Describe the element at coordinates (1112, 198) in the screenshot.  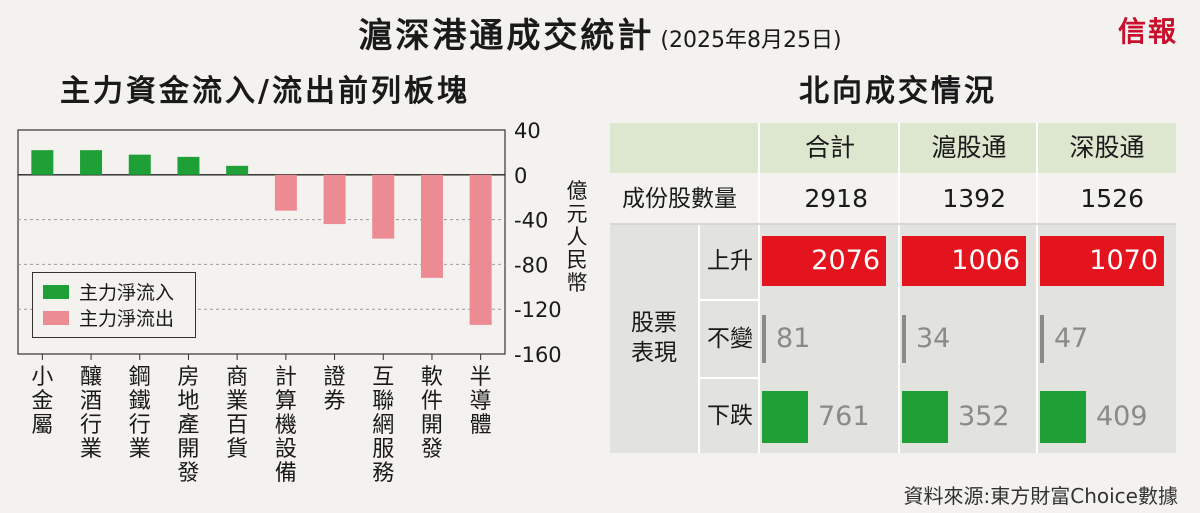
I see `constituents-sz: 1526` at that location.